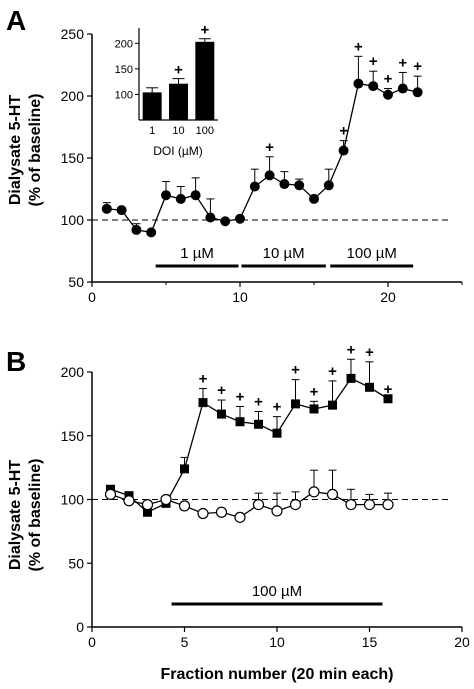 The width and height of the screenshot is (474, 689). What do you see at coordinates (80, 627) in the screenshot?
I see `panel-b-ytick-label: 0` at bounding box center [80, 627].